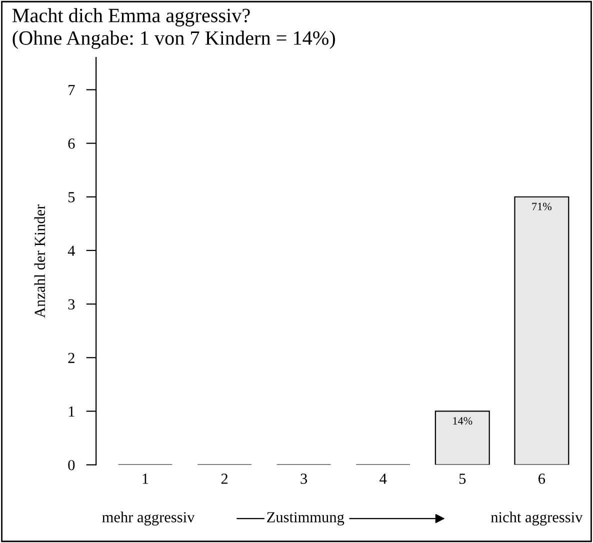 Image resolution: width=593 pixels, height=543 pixels. I want to click on y-tick-label: 0, so click(71, 465).